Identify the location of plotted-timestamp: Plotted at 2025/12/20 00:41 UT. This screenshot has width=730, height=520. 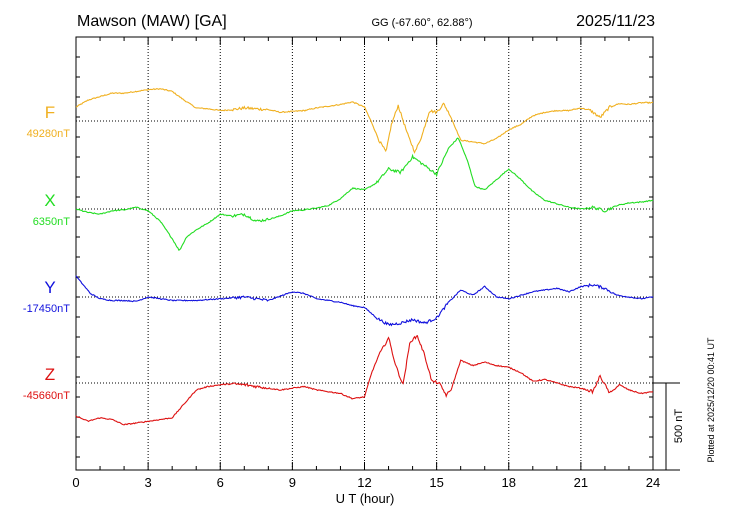
(711, 400).